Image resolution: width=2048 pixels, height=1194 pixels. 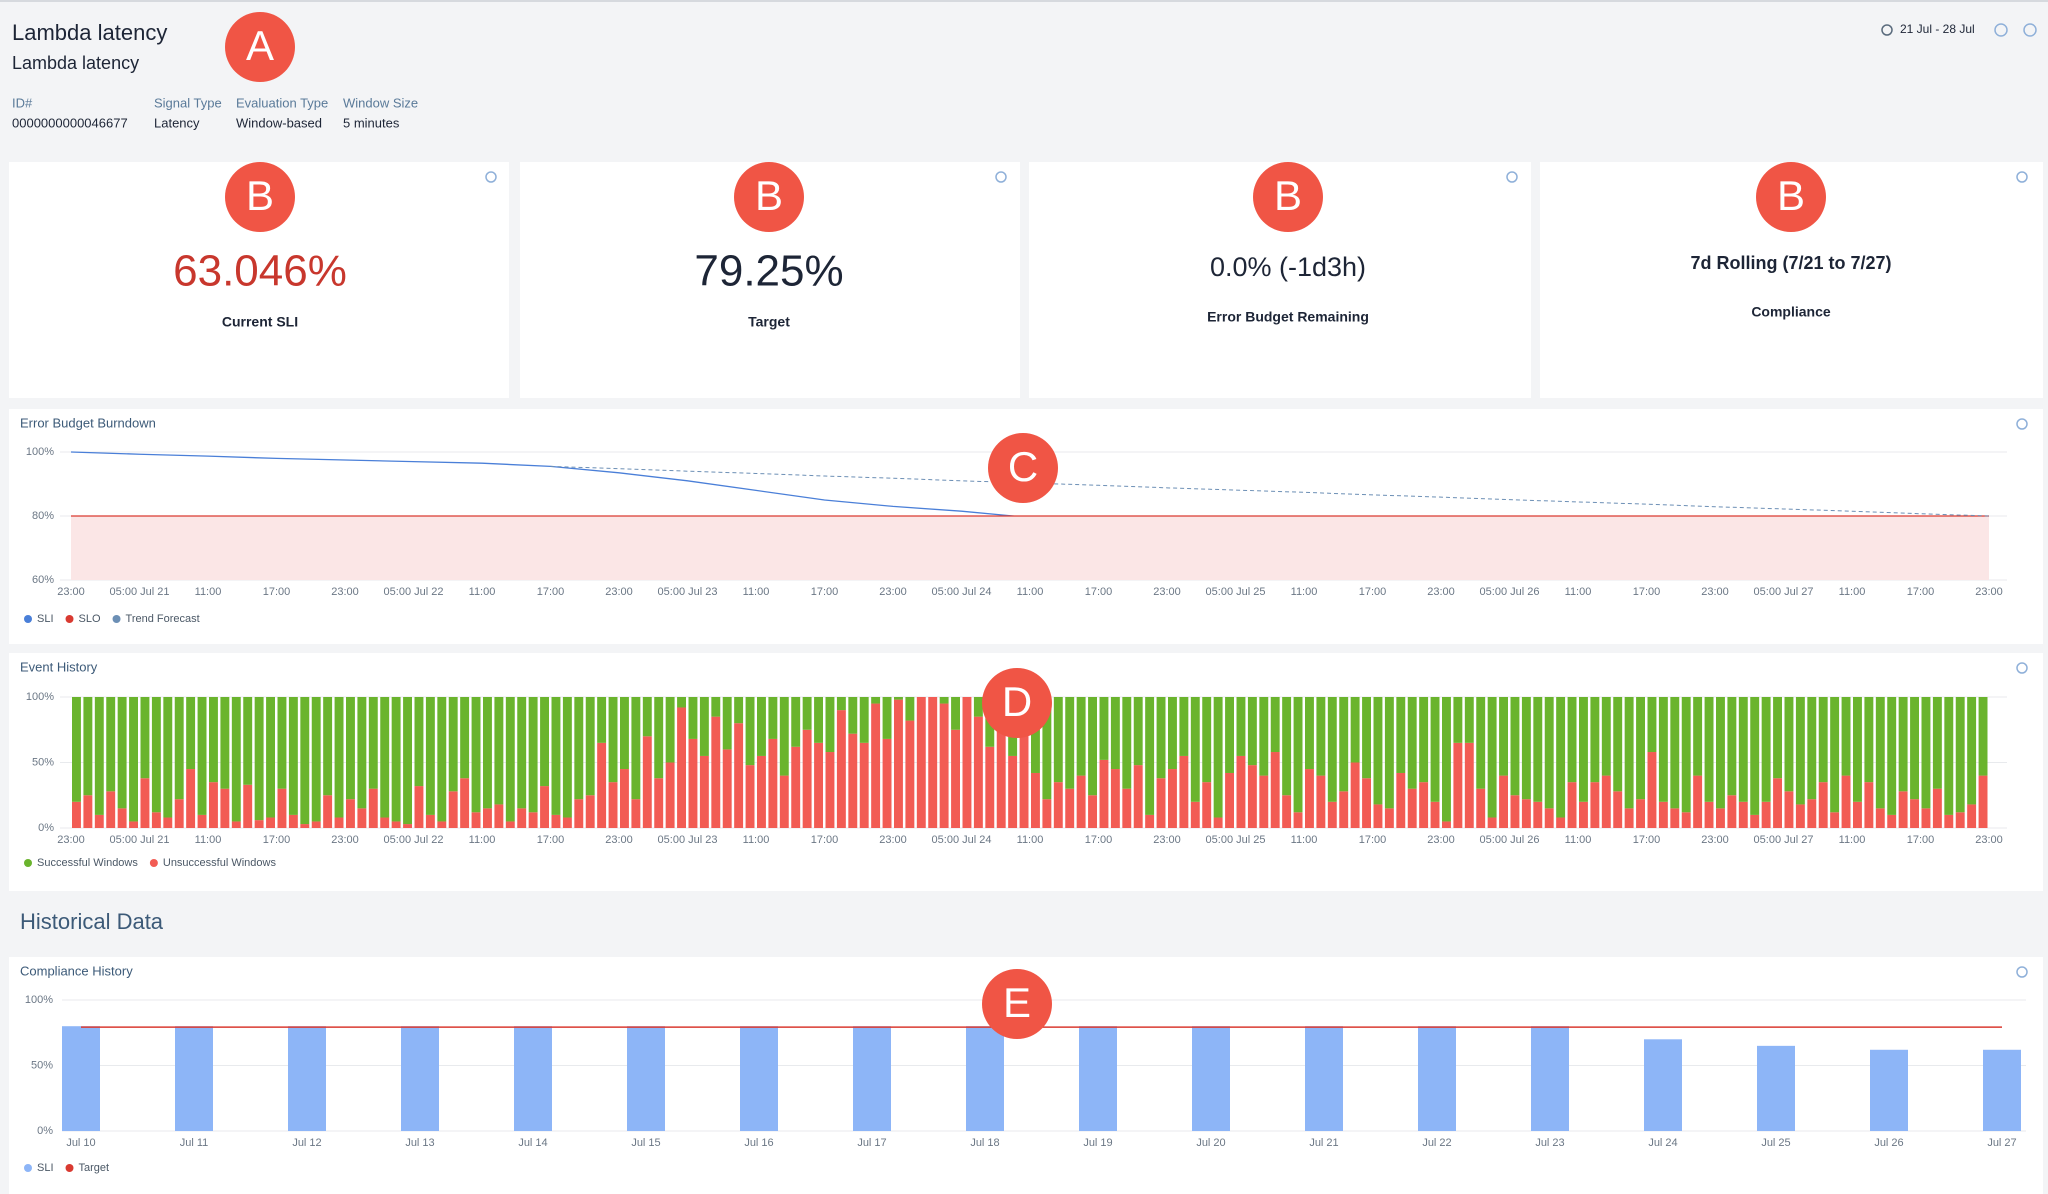 I want to click on legend-label: SLO, so click(x=90, y=619).